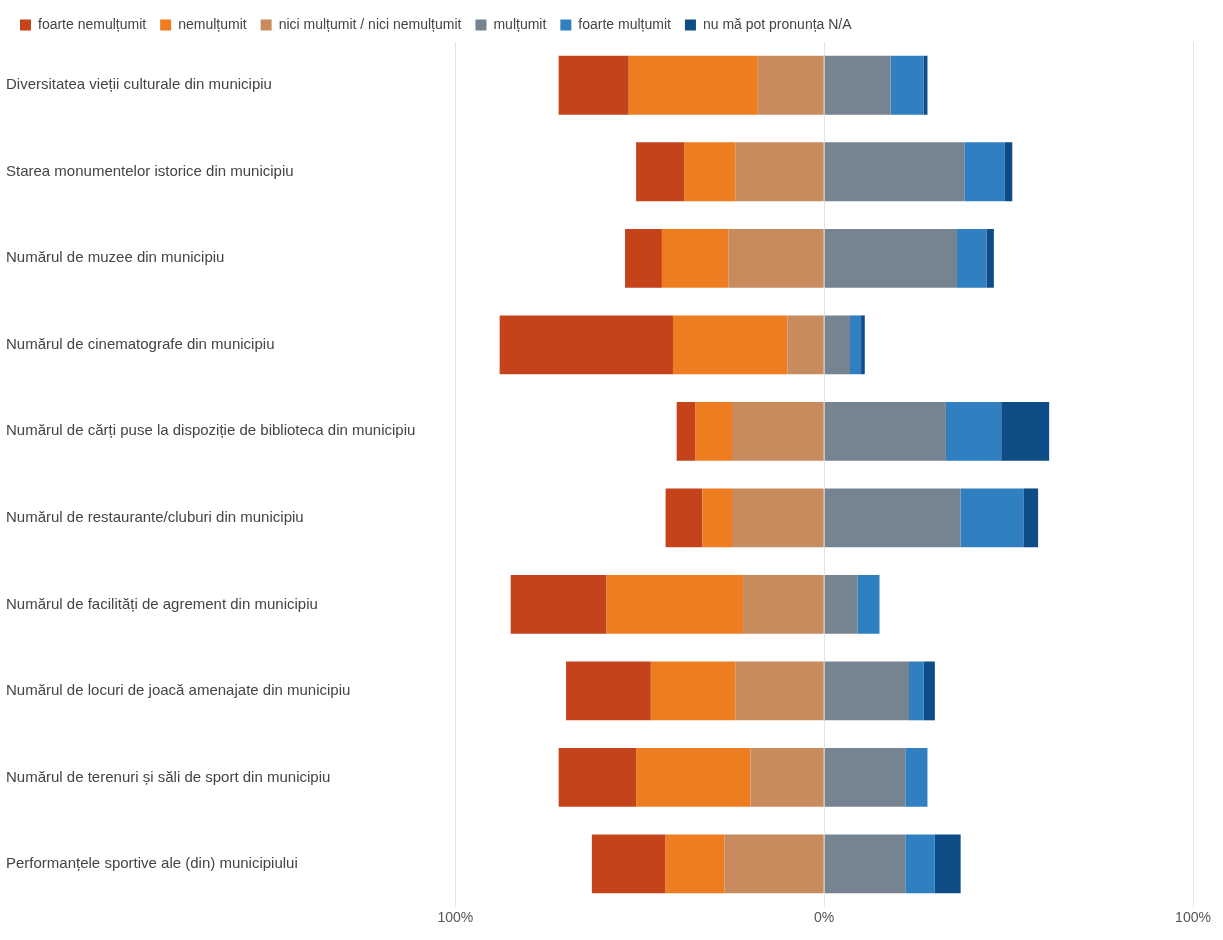 Image resolution: width=1223 pixels, height=940 pixels. What do you see at coordinates (777, 23) in the screenshot?
I see `legend-label: nu mă pot pronunța N/A` at bounding box center [777, 23].